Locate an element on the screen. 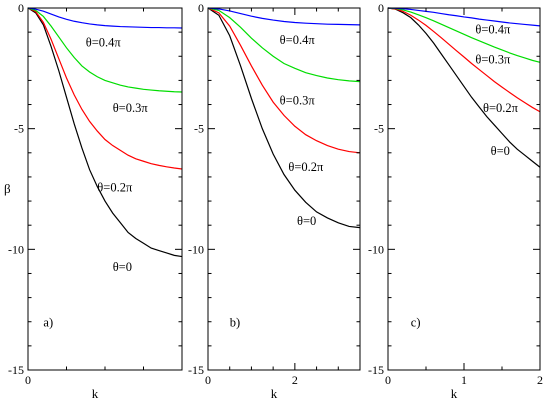 This screenshot has width=545, height=400. y-axis-label: β is located at coordinates (7, 188).